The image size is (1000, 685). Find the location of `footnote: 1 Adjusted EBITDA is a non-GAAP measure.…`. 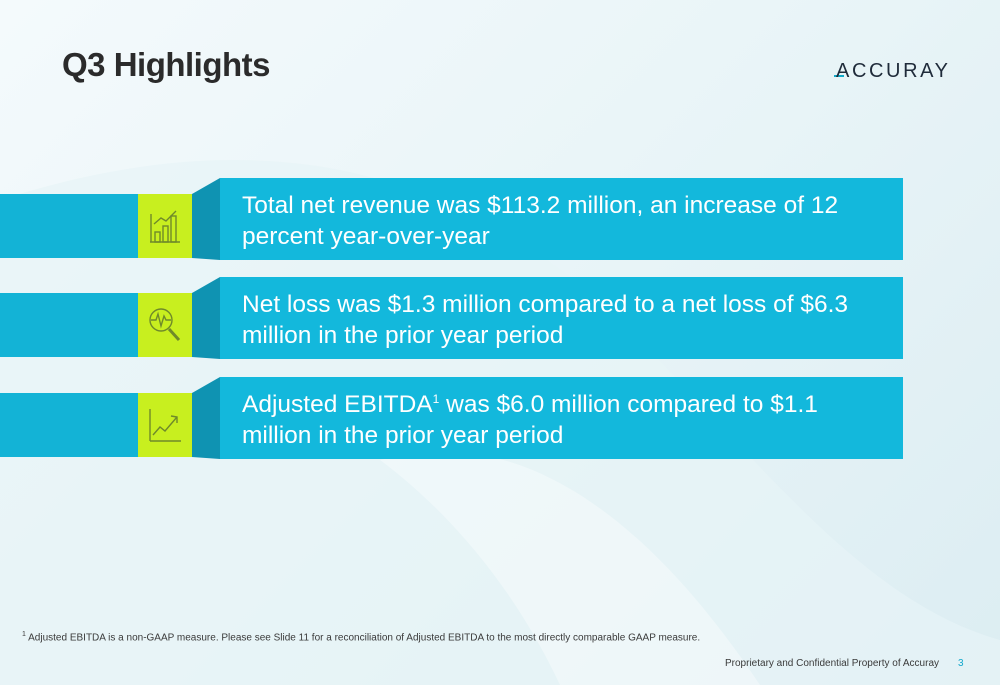

footnote: 1 Adjusted EBITDA is a non-GAAP measure.… is located at coordinates (361, 637).